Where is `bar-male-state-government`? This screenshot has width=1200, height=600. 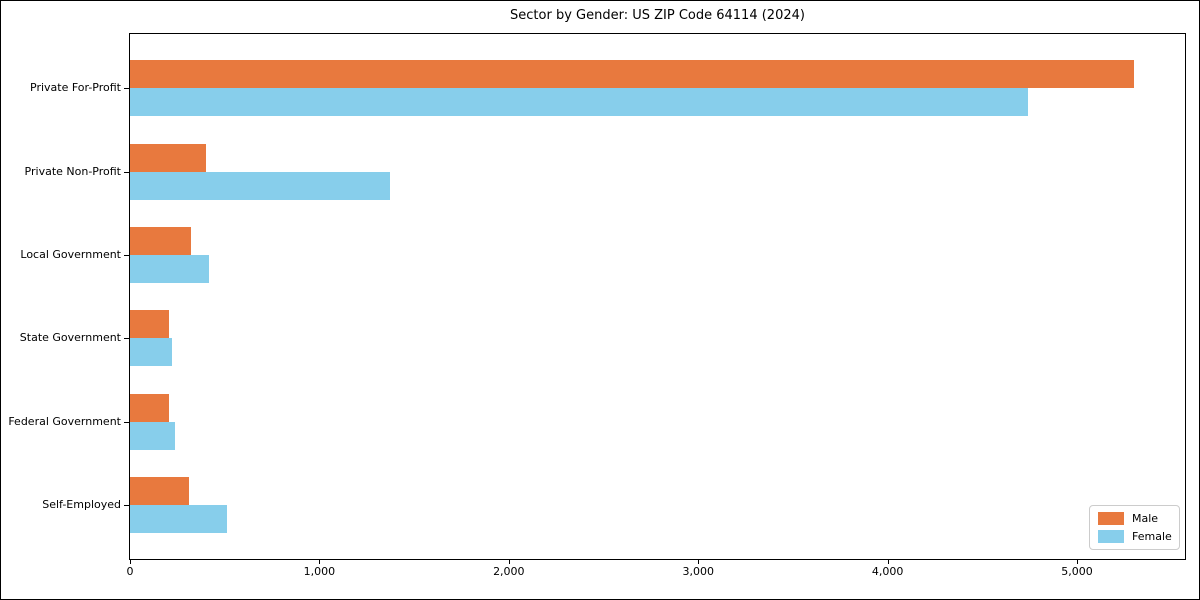 bar-male-state-government is located at coordinates (149, 324).